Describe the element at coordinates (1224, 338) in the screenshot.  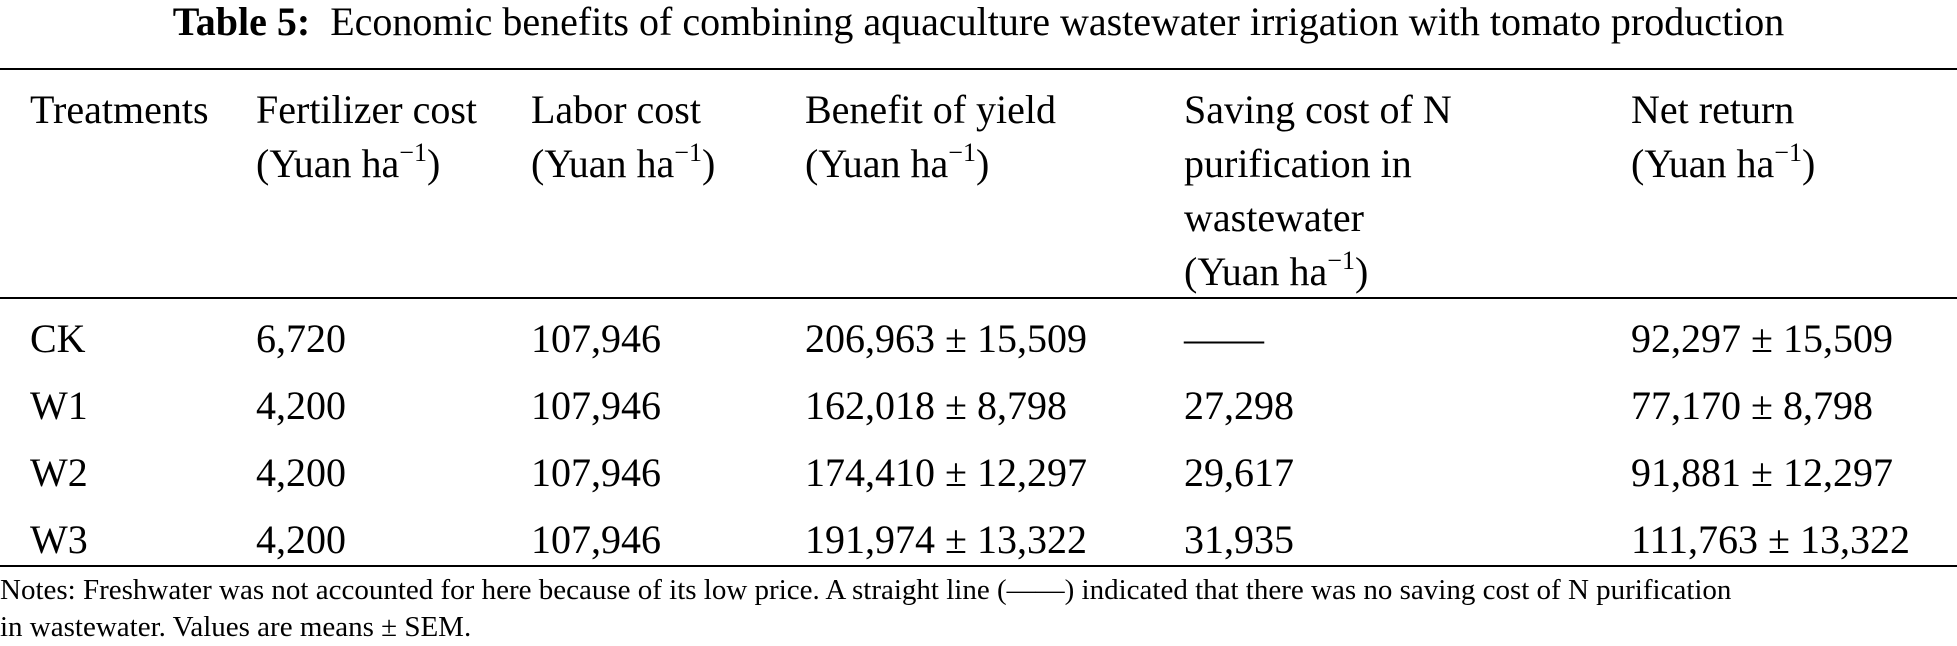
I see `cell-saving-cost: ——` at that location.